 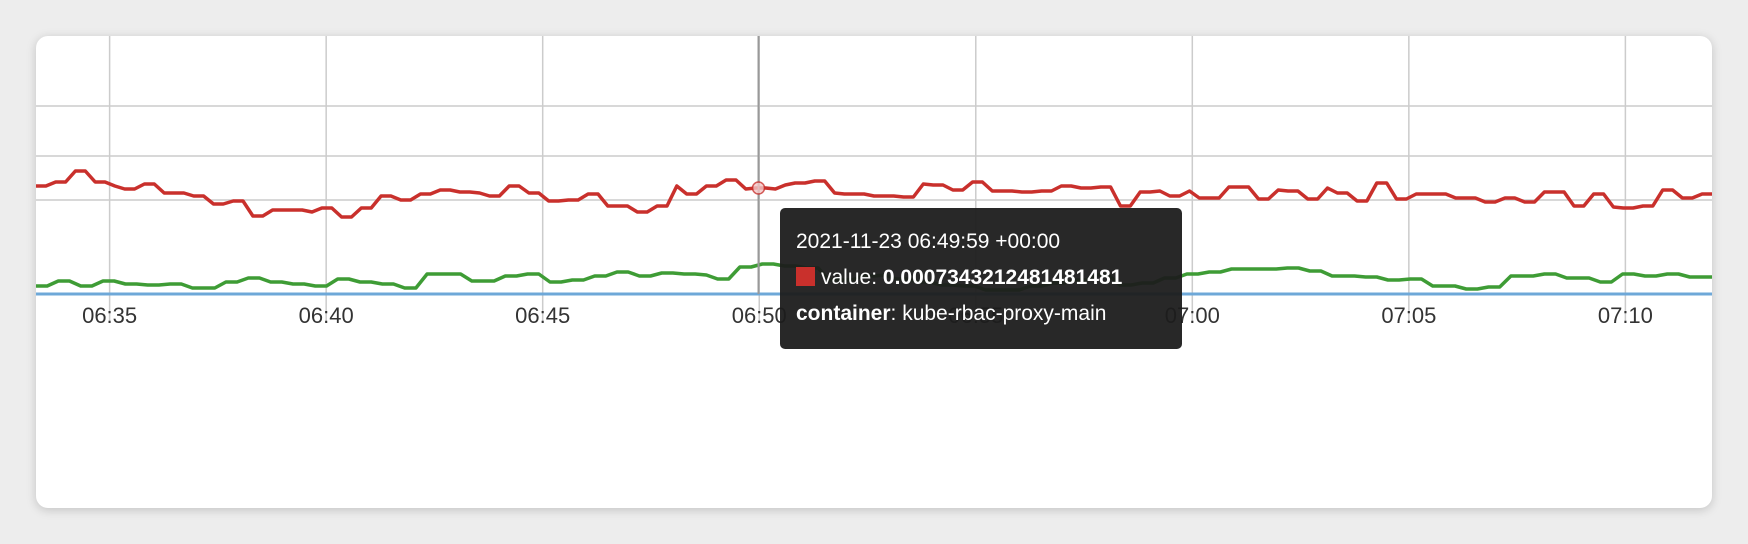 I want to click on hover-point-marker, so click(x=758, y=188).